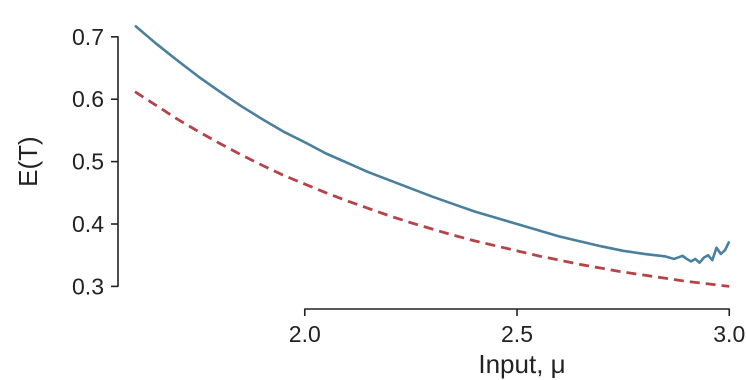 This screenshot has width=746, height=380. Describe the element at coordinates (521, 364) in the screenshot. I see `x-axis-title: Input, μ` at that location.